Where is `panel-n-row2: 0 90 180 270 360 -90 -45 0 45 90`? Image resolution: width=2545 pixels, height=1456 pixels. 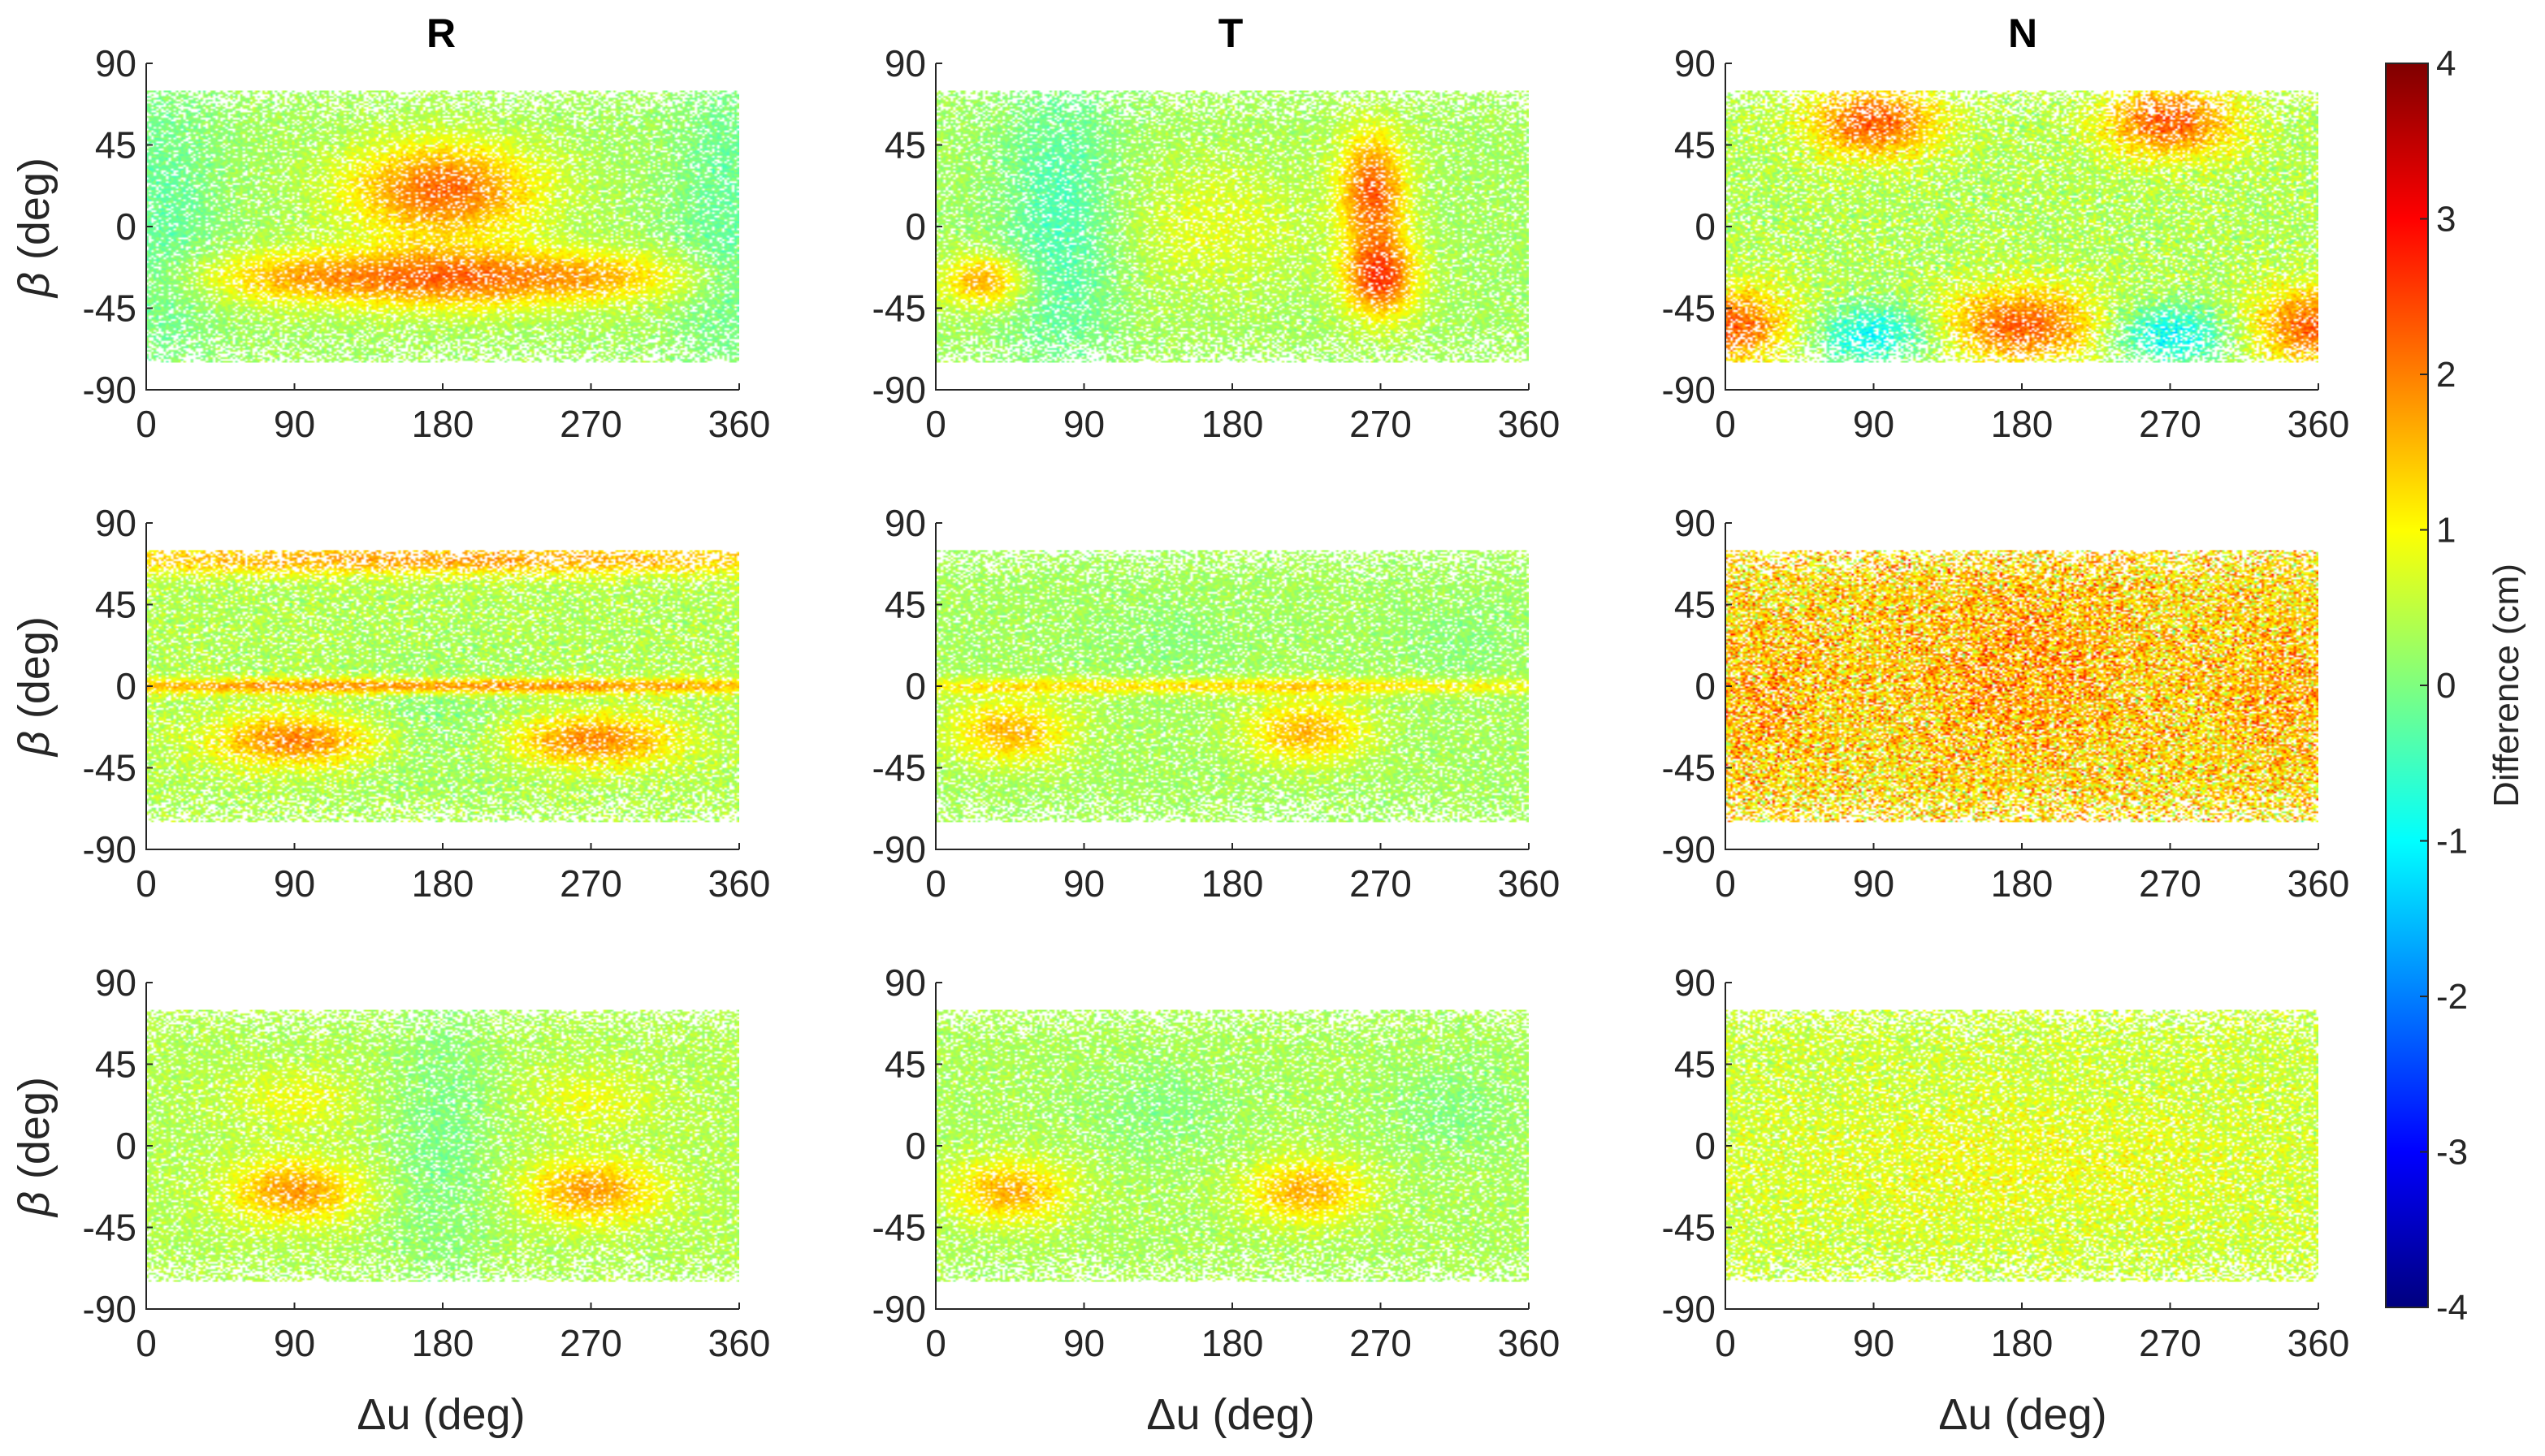 panel-n-row2: 0 90 180 270 360 -90 -45 0 45 90 is located at coordinates (2006, 703).